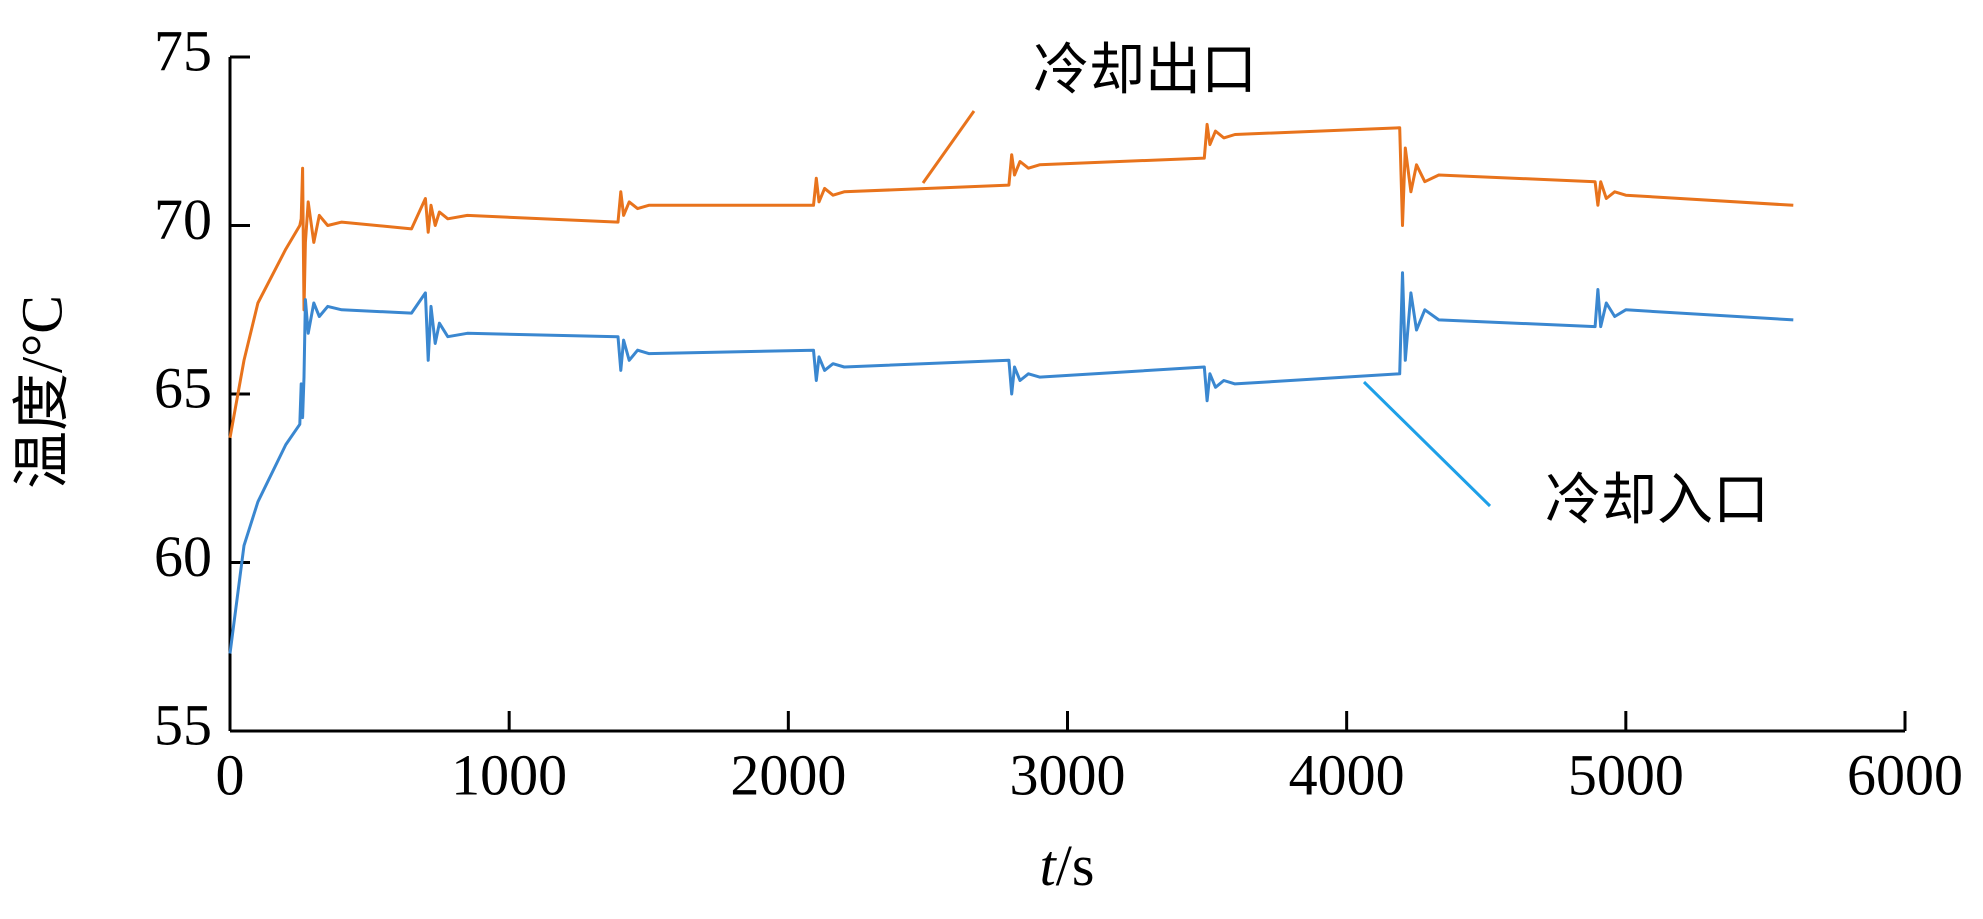 The width and height of the screenshot is (1983, 919). Describe the element at coordinates (183, 50) in the screenshot. I see `y-tick-label: 75` at that location.